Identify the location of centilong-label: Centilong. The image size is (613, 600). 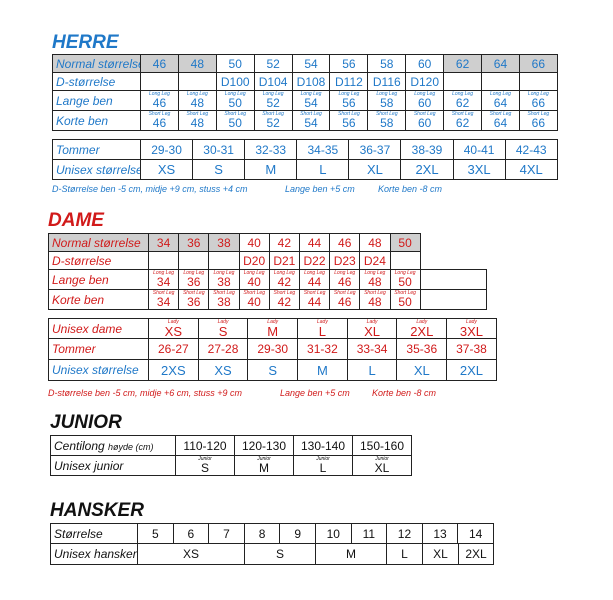
(79, 445).